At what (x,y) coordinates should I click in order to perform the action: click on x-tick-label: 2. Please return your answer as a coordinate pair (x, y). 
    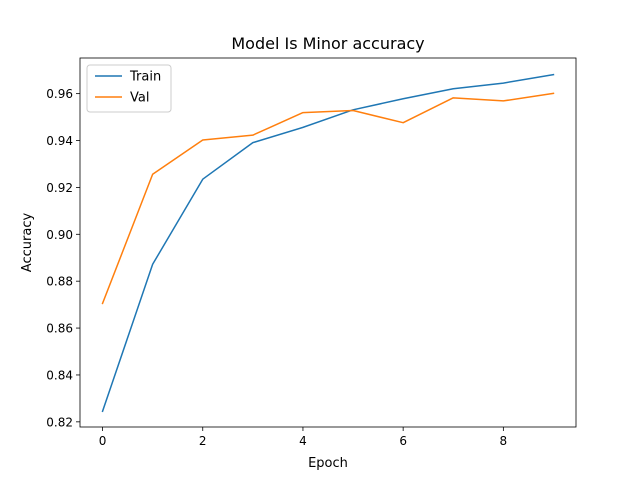
    Looking at the image, I should click on (203, 441).